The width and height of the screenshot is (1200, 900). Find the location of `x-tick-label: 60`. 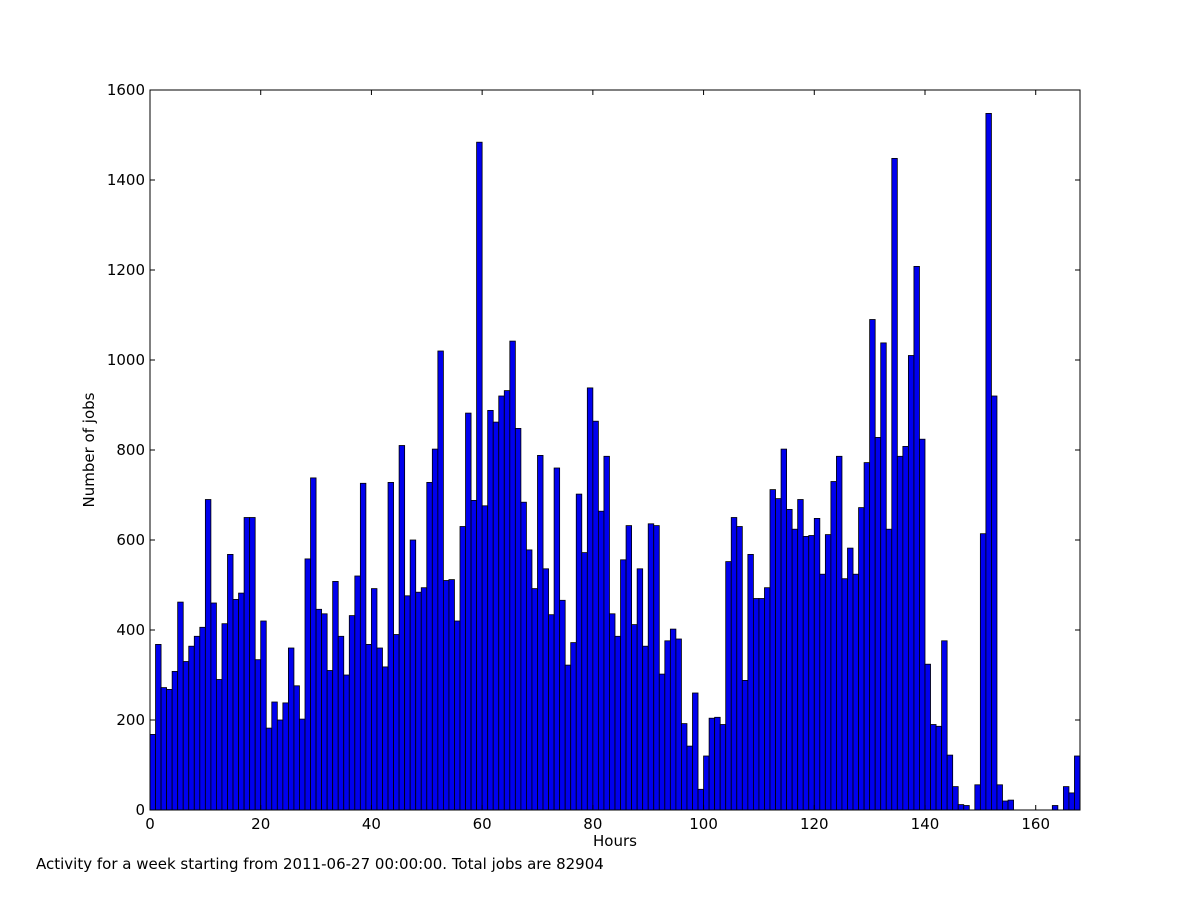

x-tick-label: 60 is located at coordinates (482, 824).